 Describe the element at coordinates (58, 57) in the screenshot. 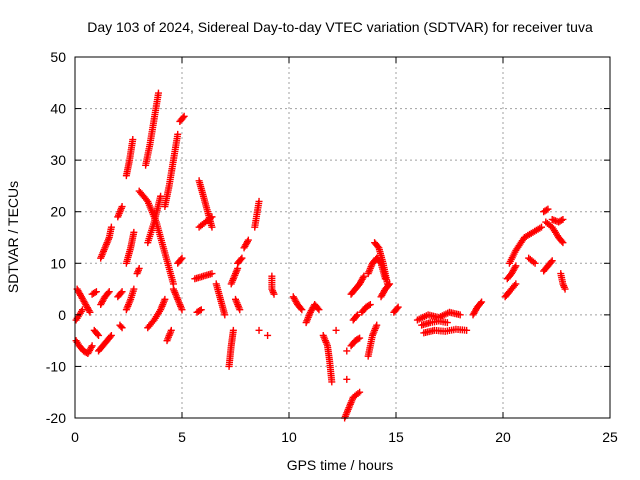

I see `y-tick-label: 50` at that location.